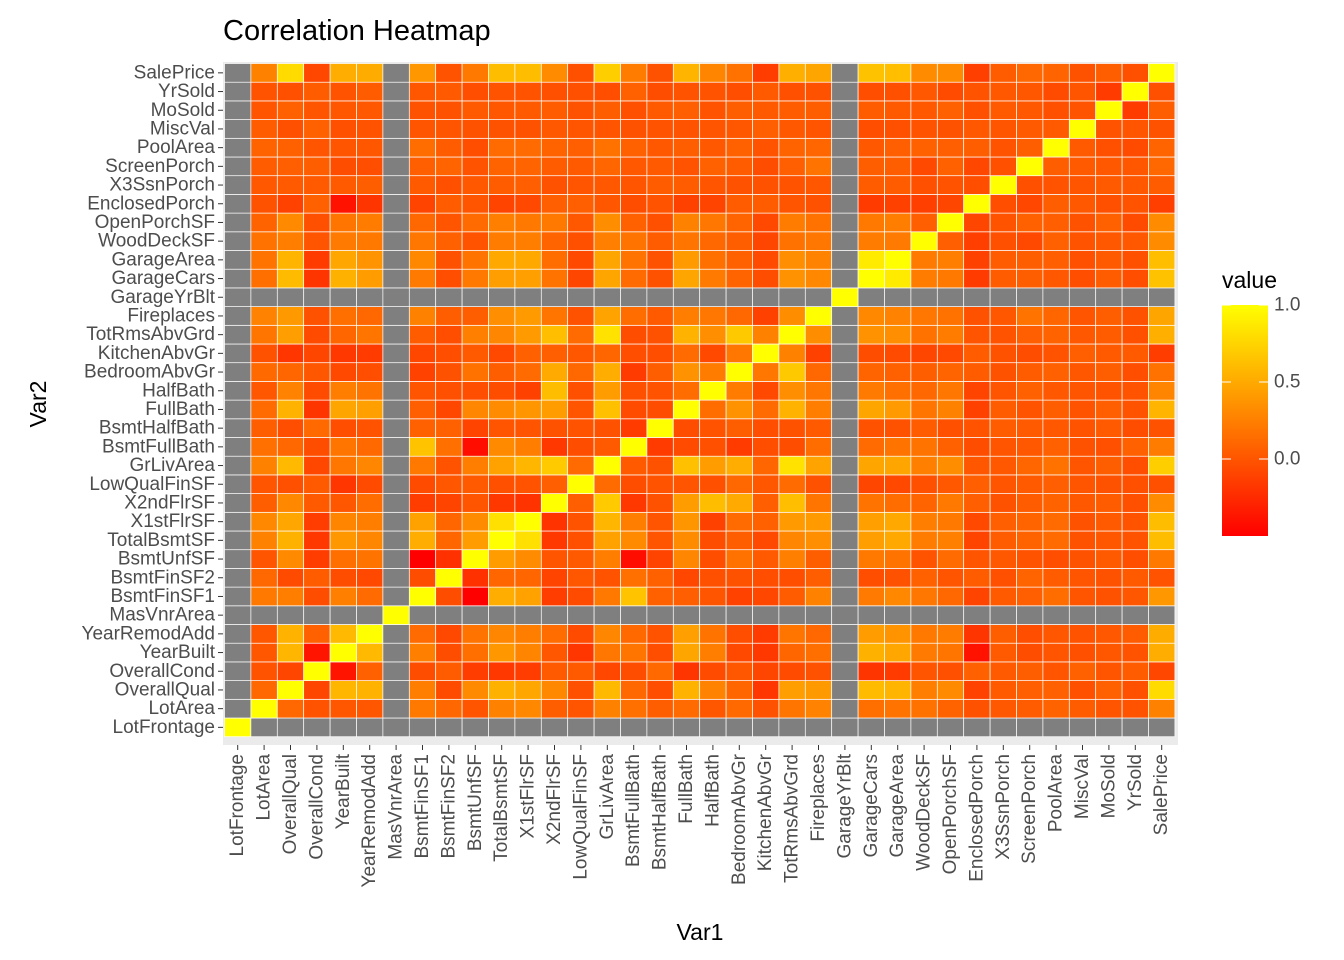 The image size is (1344, 960). What do you see at coordinates (660, 353) in the screenshot?
I see `heatmap-cell-BsmtHalfBath-KitchenAbvGr` at bounding box center [660, 353].